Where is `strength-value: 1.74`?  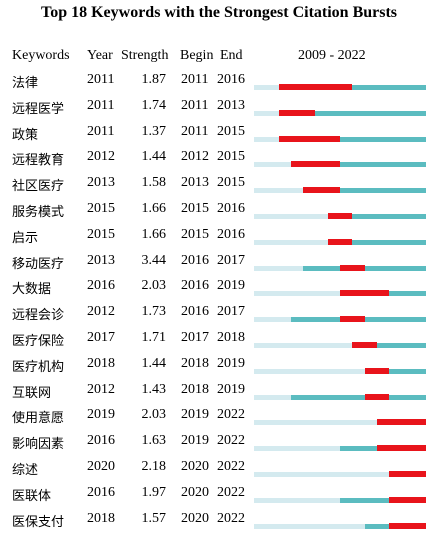
strength-value: 1.74 is located at coordinates (154, 105).